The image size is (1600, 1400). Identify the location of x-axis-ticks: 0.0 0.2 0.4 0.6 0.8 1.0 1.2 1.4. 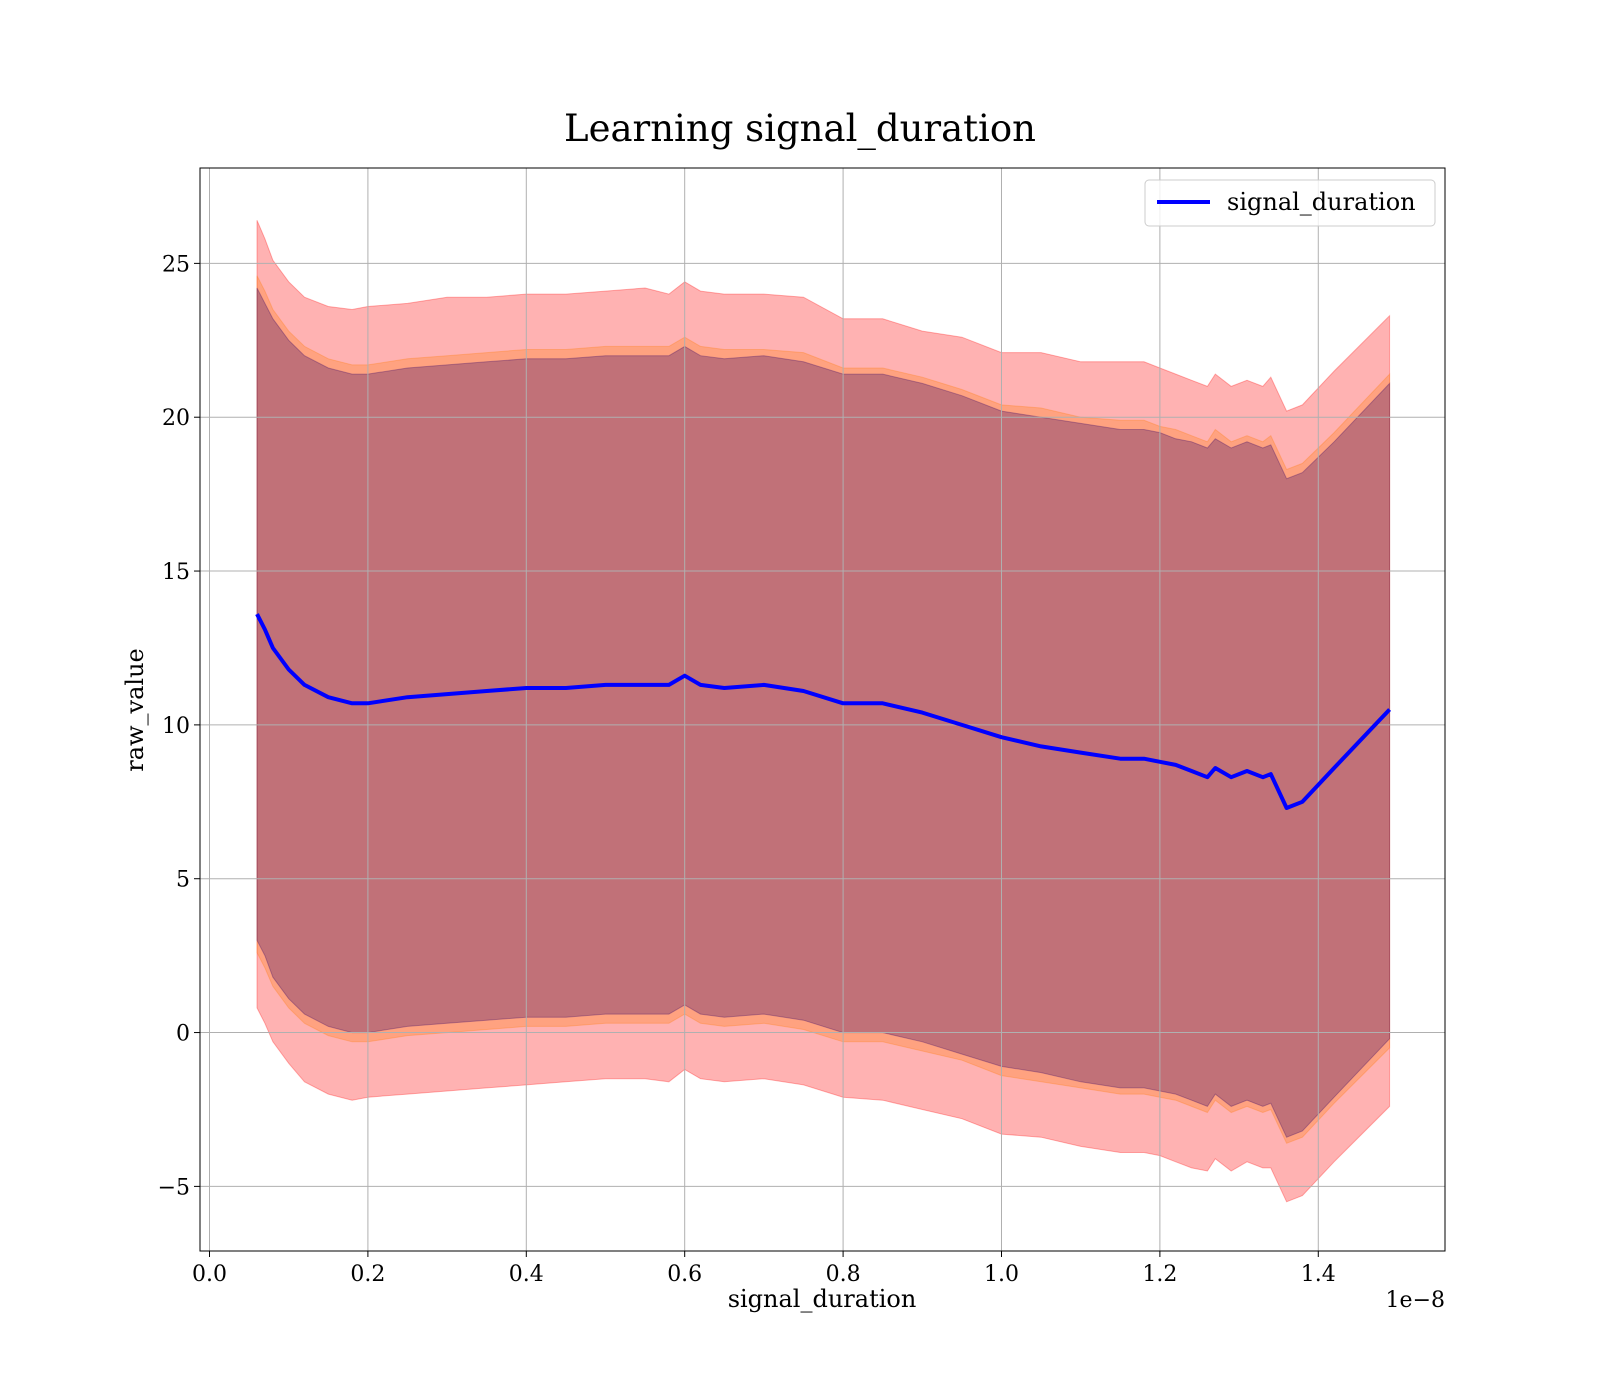
(764, 1269).